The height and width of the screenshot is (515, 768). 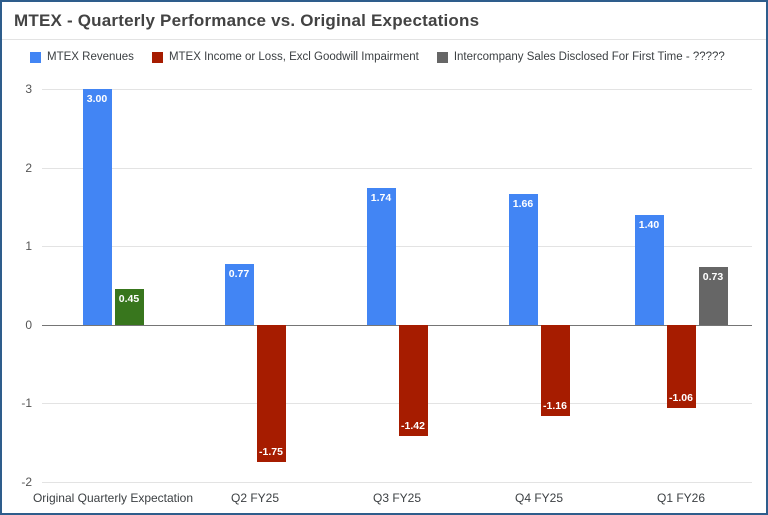 What do you see at coordinates (681, 398) in the screenshot?
I see `bar-value-label: -1.06` at bounding box center [681, 398].